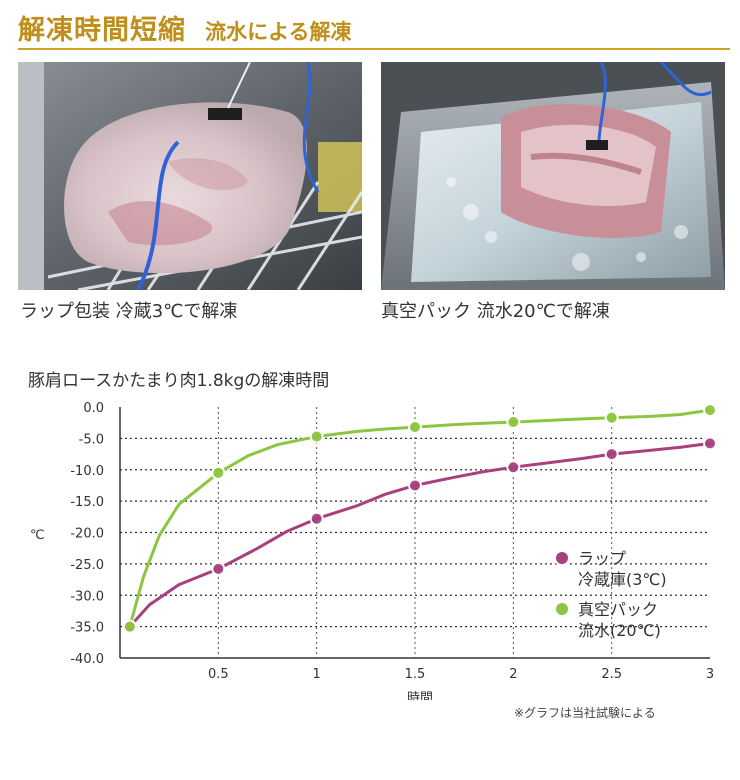  I want to click on photo-wrapped-fridge, so click(190, 176).